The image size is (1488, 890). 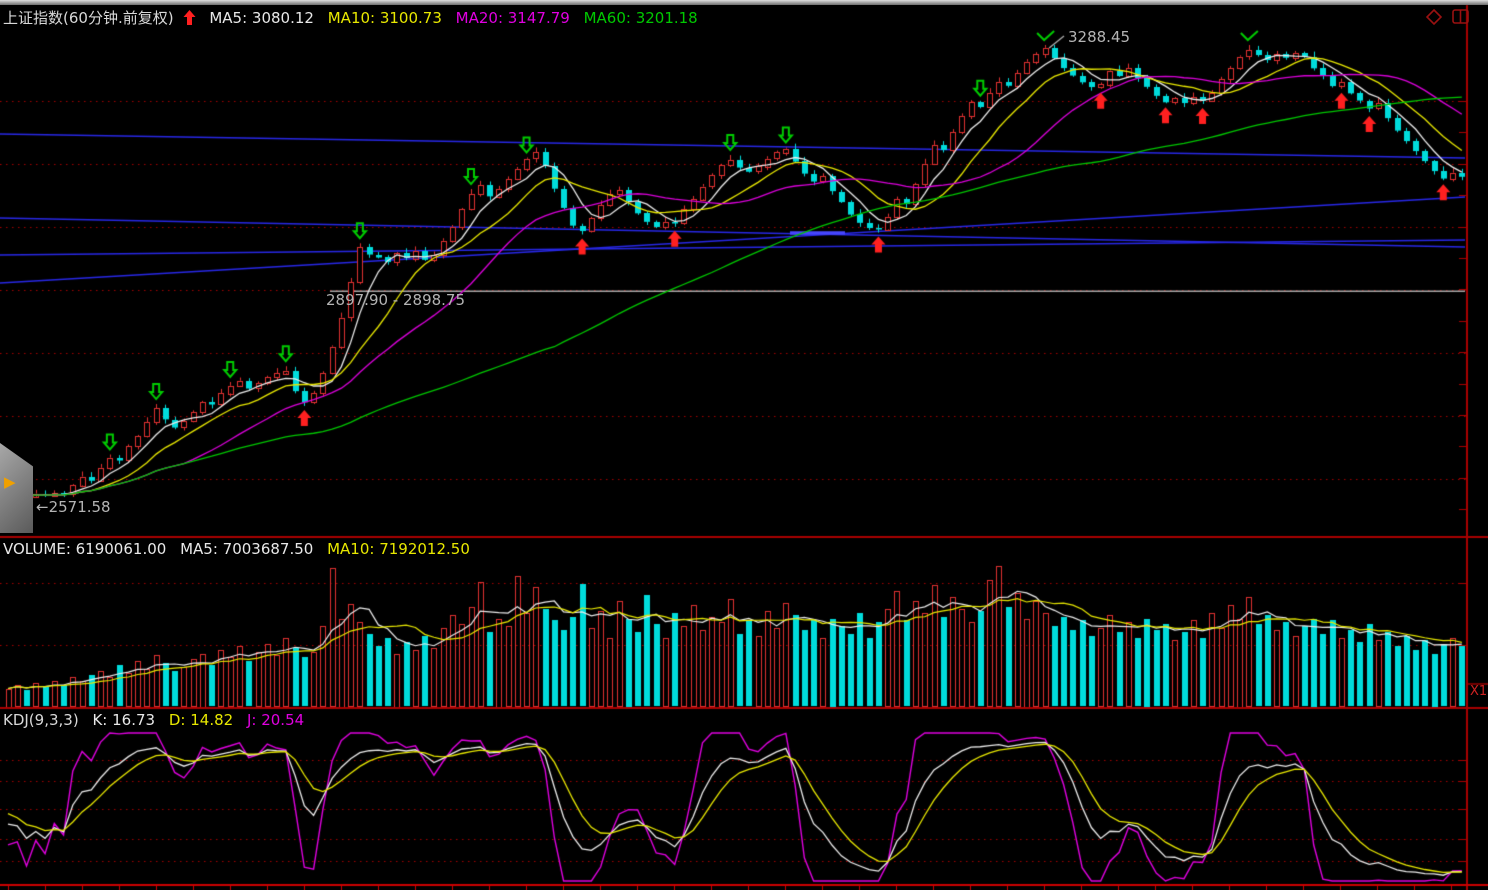 What do you see at coordinates (1479, 691) in the screenshot?
I see `volume-axis-multiplier: X1` at bounding box center [1479, 691].